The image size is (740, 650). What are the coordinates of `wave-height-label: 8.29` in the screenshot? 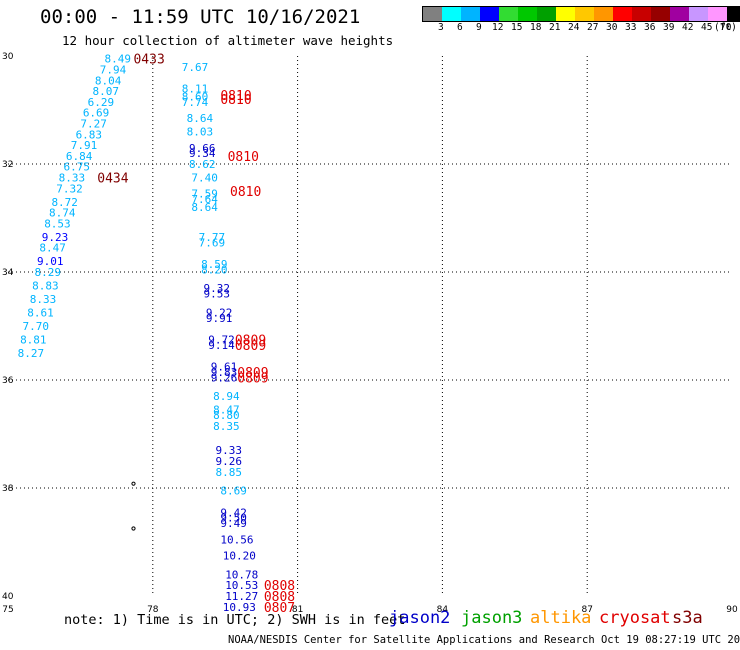 It's located at (48, 272).